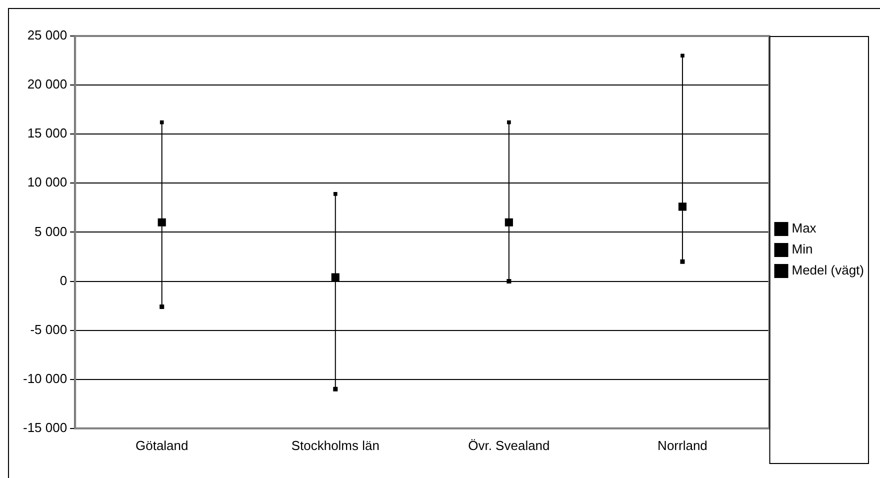 Image resolution: width=880 pixels, height=478 pixels. What do you see at coordinates (51, 231) in the screenshot?
I see `y-tick-label: 5 000` at bounding box center [51, 231].